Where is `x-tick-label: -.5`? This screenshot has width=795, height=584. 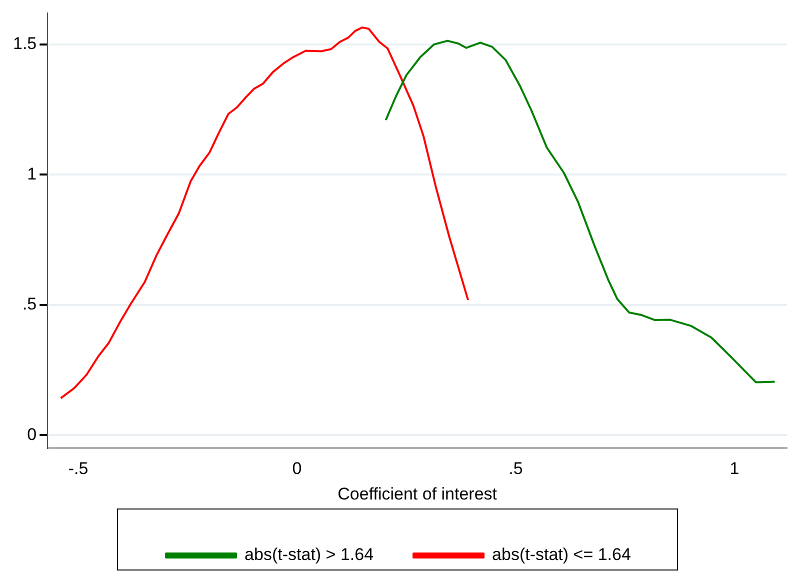 x-tick-label: -.5 is located at coordinates (78, 468).